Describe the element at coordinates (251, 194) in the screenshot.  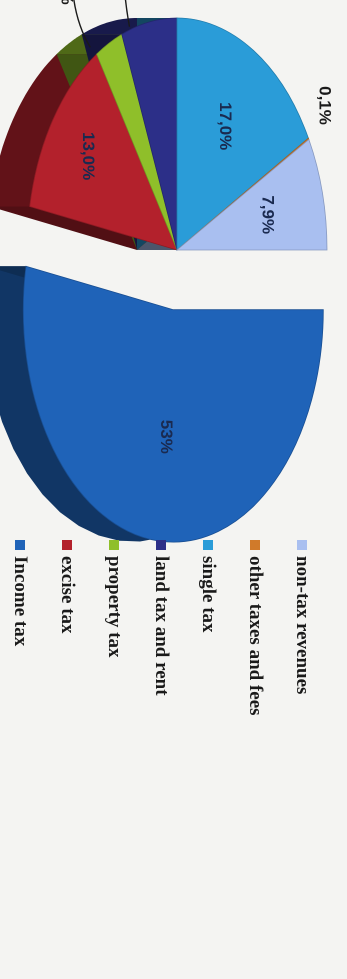
I see `slice-non-tax-revenues` at that location.